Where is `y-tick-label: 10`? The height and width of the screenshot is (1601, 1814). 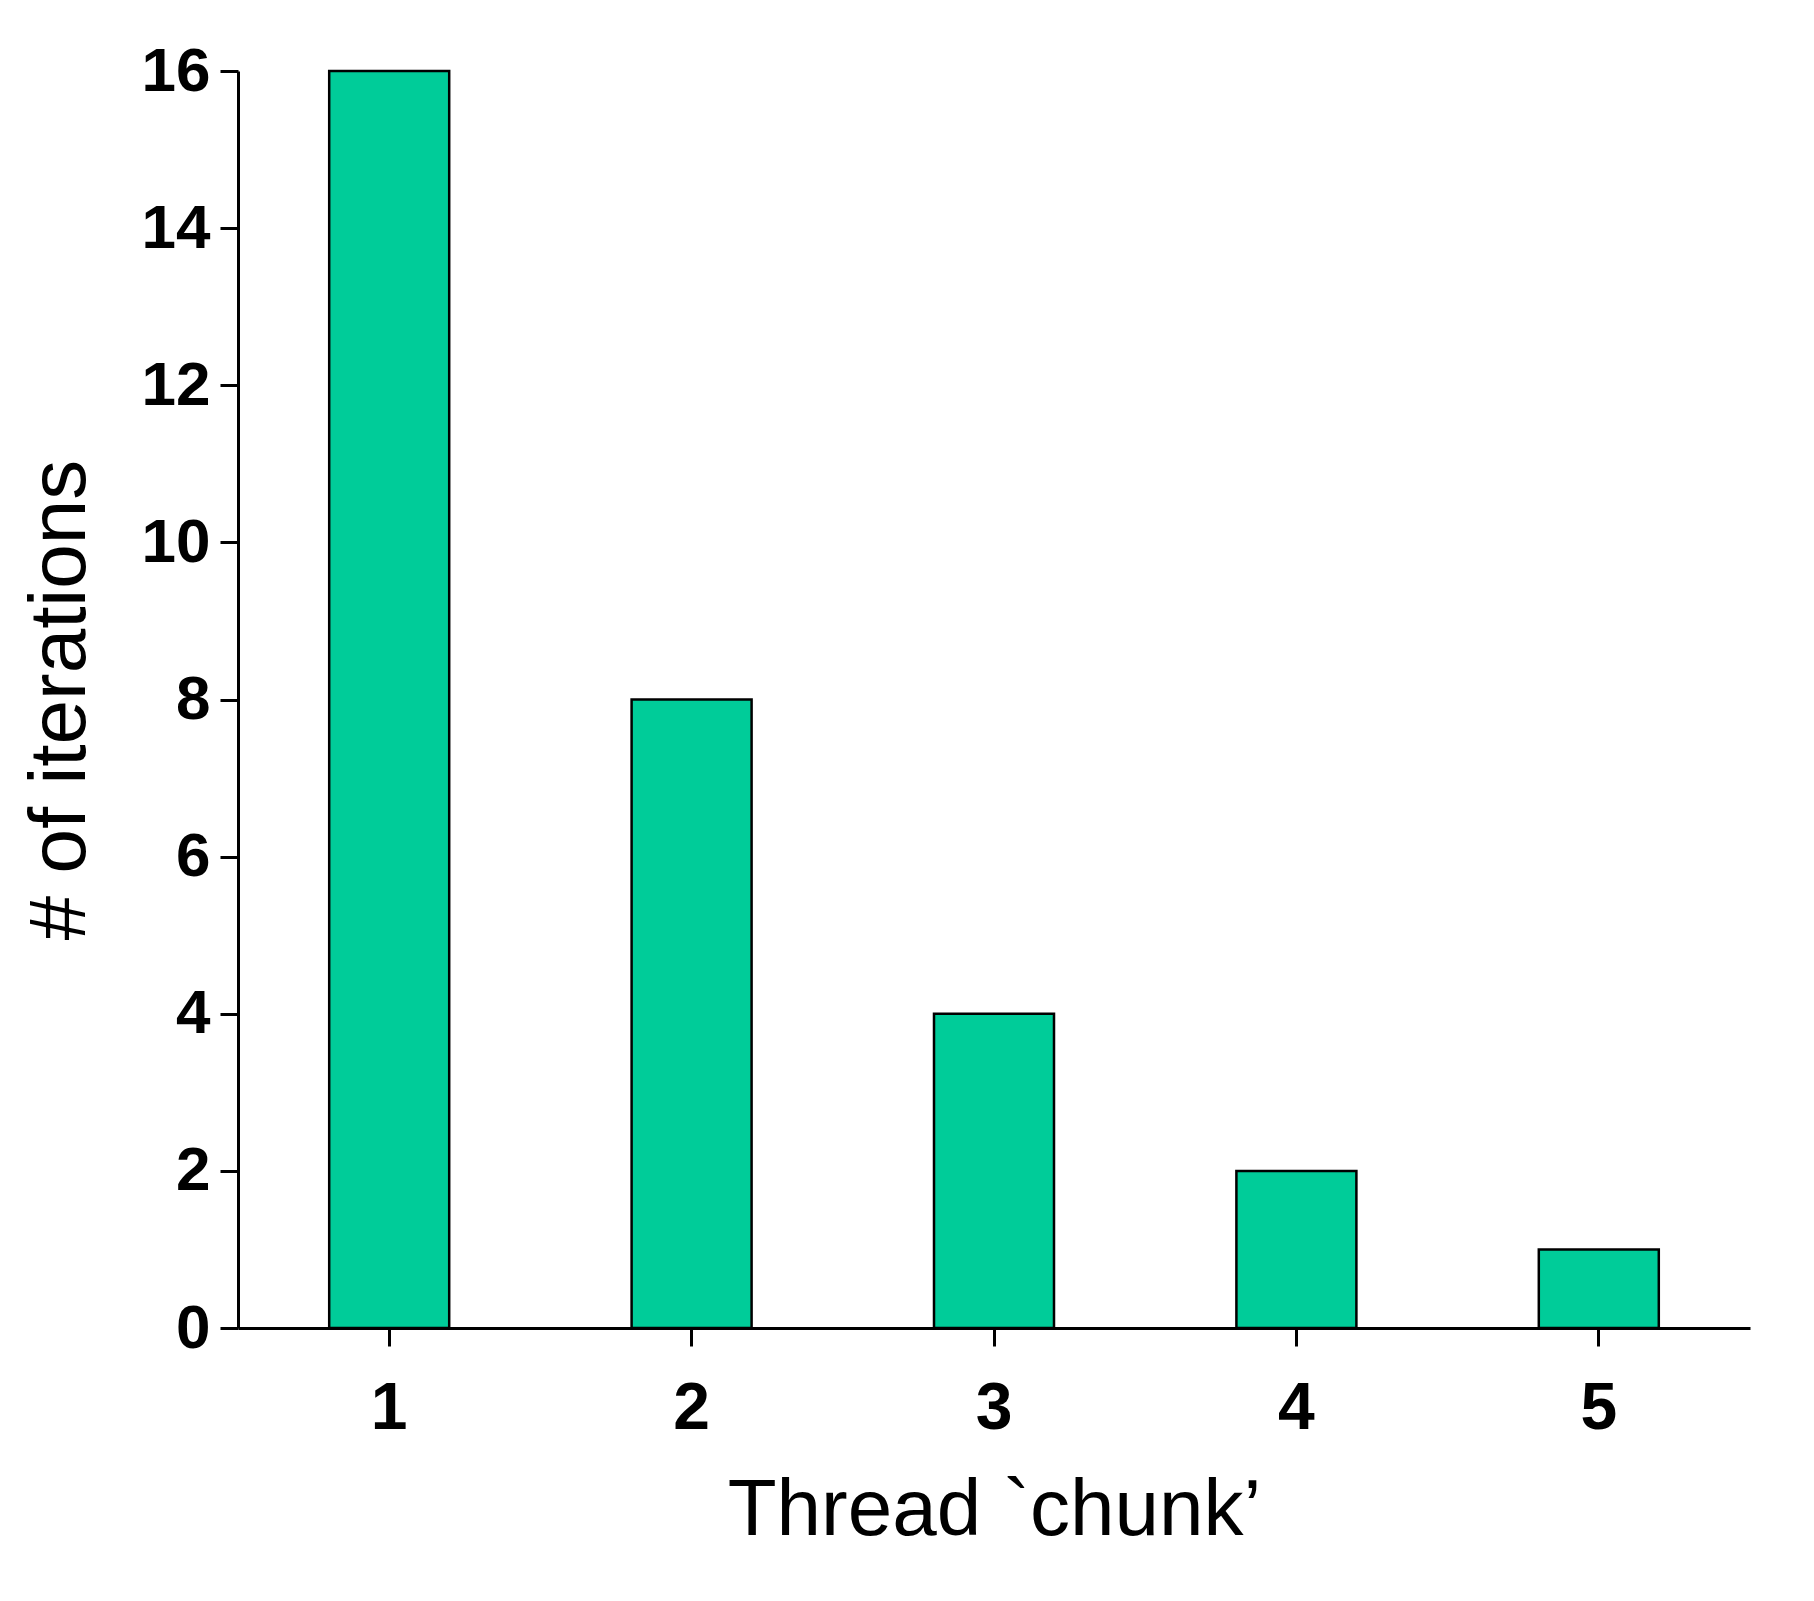 y-tick-label: 10 is located at coordinates (176, 540).